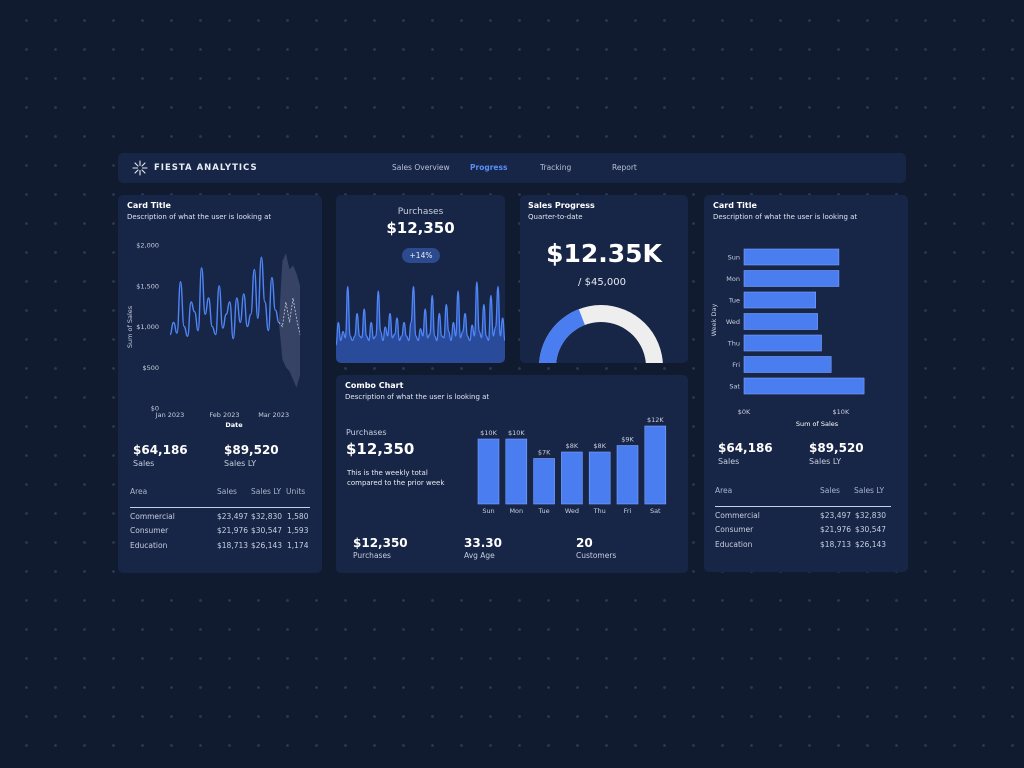 The width and height of the screenshot is (1024, 768). Describe the element at coordinates (380, 449) in the screenshot. I see `combo-purchases-value: $12,350` at that location.